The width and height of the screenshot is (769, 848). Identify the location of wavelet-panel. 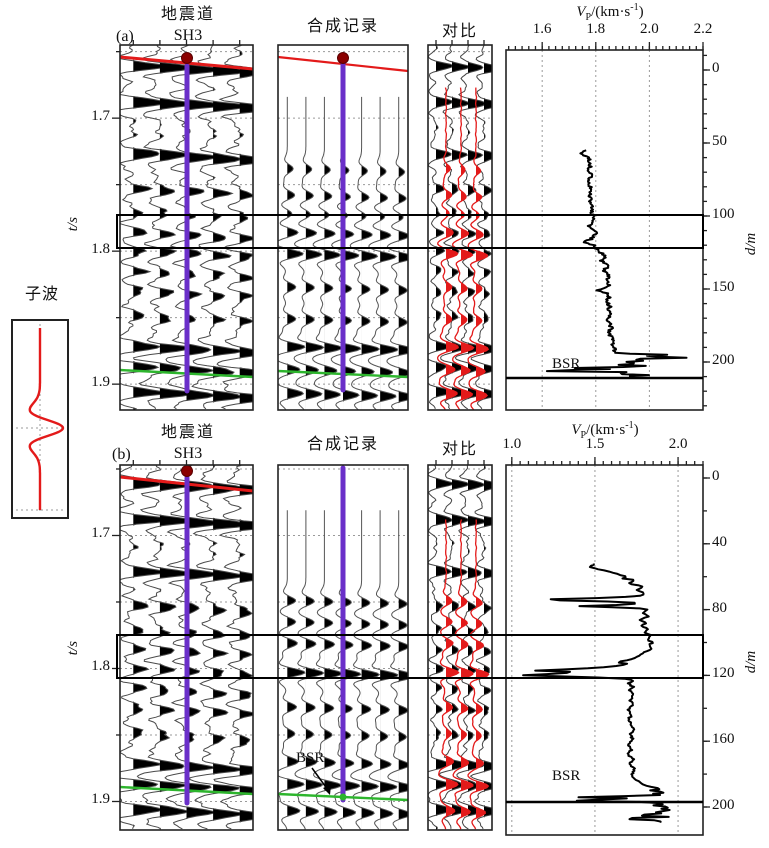
(40, 419).